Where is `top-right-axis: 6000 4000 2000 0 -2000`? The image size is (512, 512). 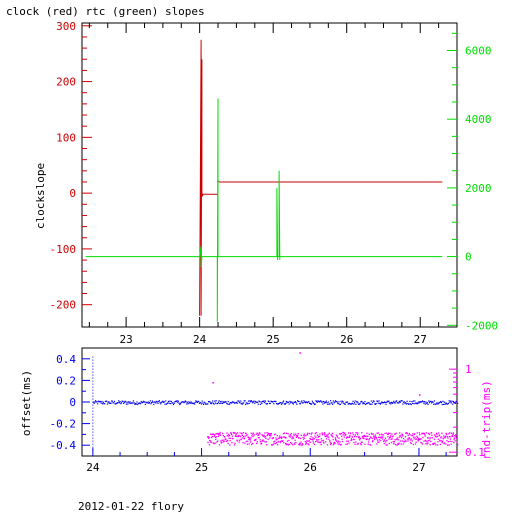 top-right-axis: 6000 4000 2000 0 -2000 is located at coordinates (472, 182).